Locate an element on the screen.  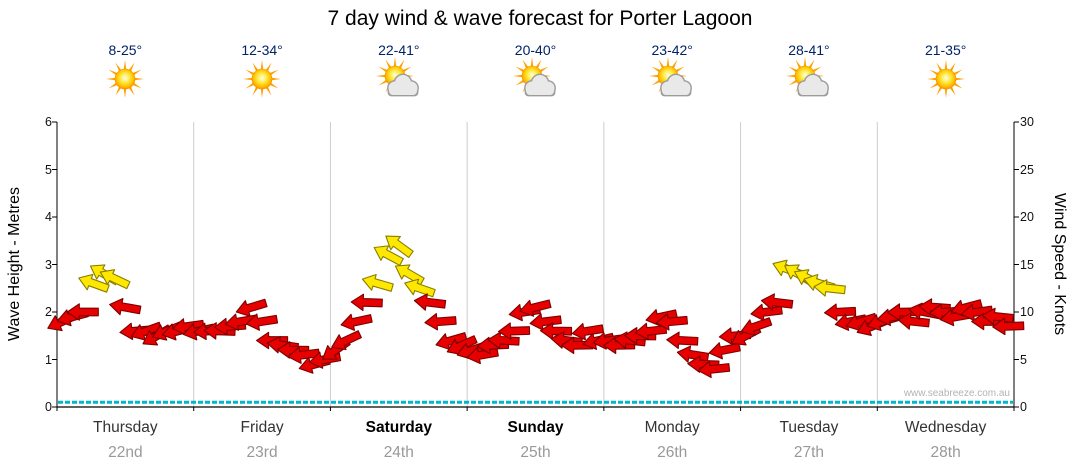
date-label: 22nd is located at coordinates (125, 452).